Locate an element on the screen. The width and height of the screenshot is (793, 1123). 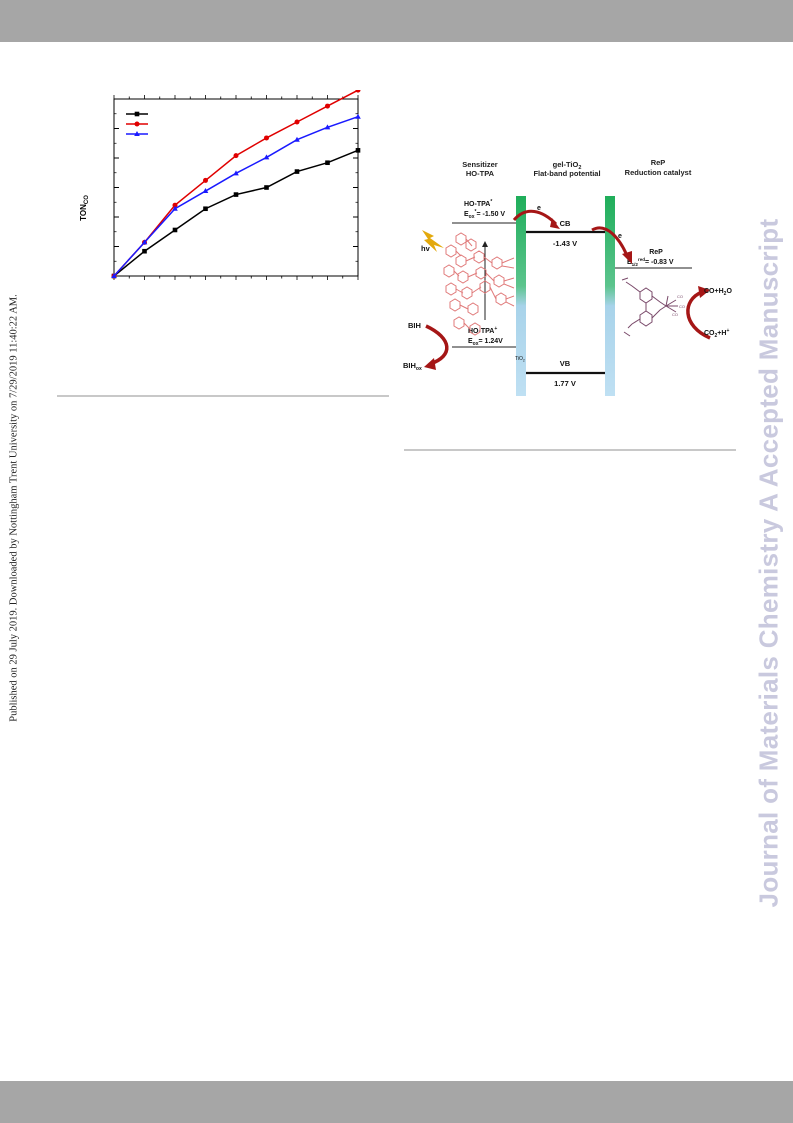
vb-label: VB is located at coordinates (565, 363).